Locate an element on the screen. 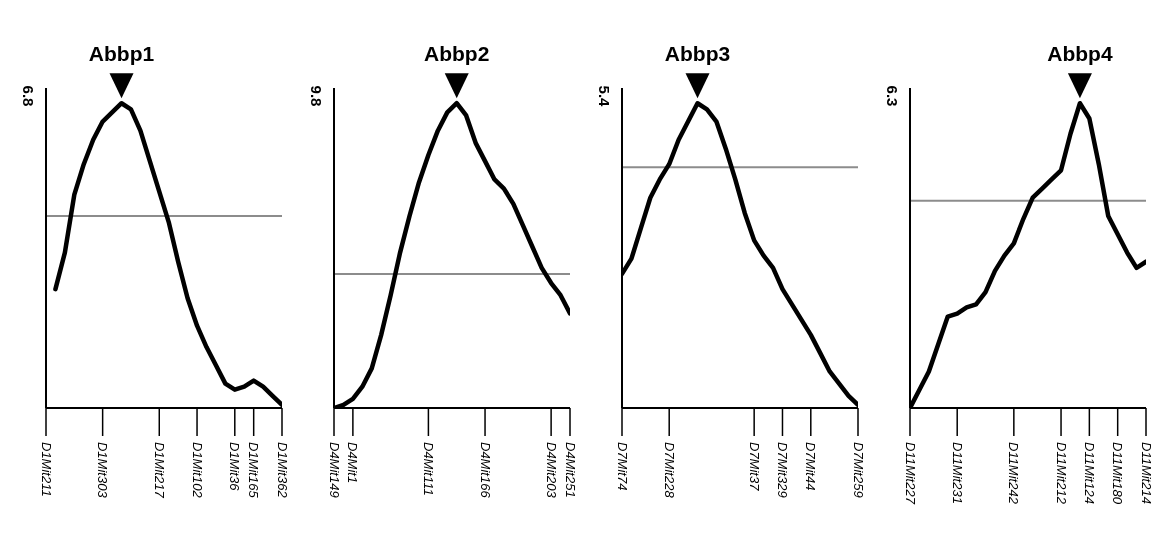 This screenshot has height=547, width=1176. x-tick-label: D1Mit102 is located at coordinates (197, 470).